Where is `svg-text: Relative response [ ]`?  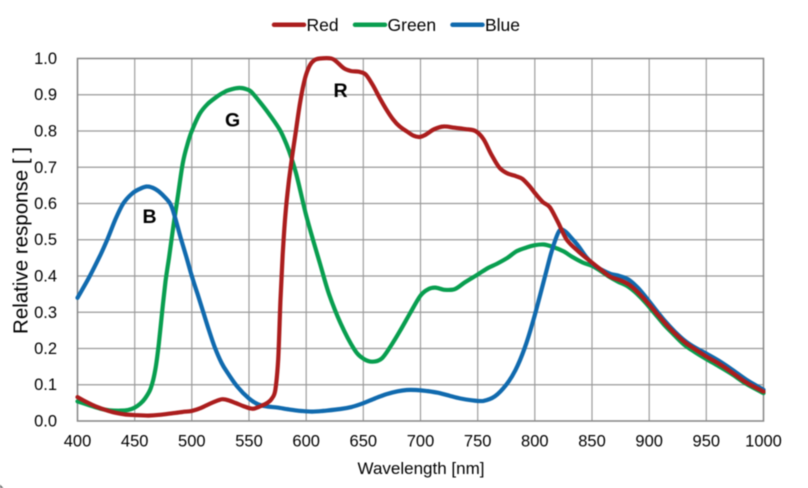 svg-text: Relative response [ ] is located at coordinates (21, 240).